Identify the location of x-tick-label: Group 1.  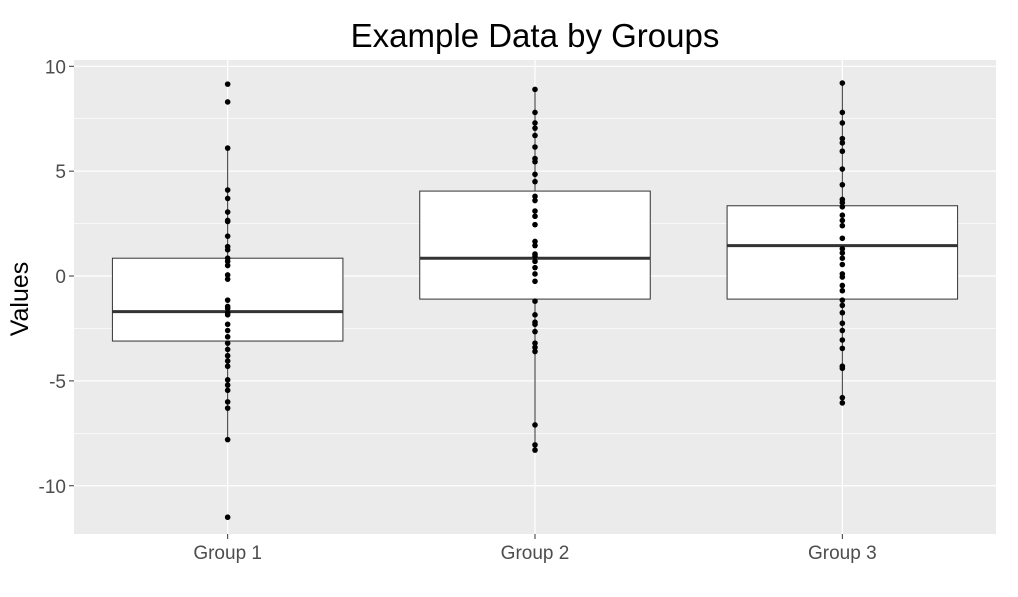
(227, 553).